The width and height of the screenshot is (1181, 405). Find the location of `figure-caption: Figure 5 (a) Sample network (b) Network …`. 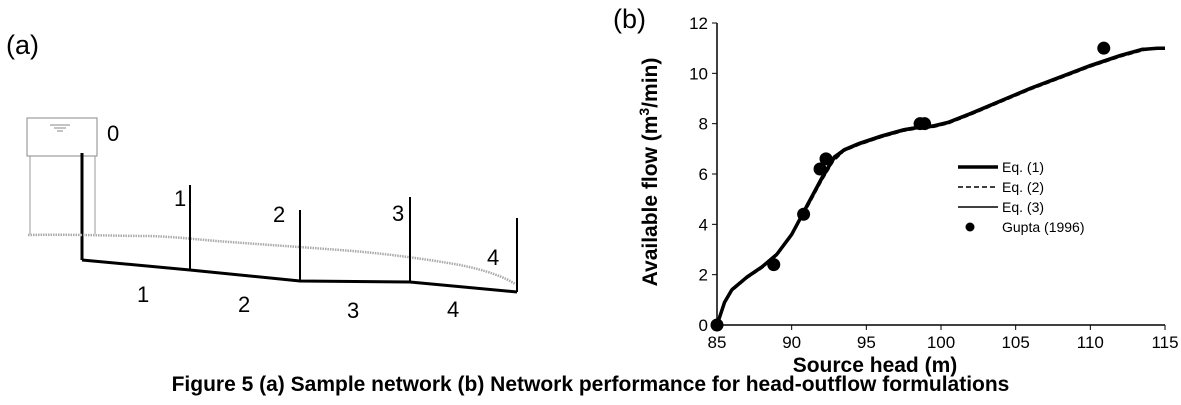

figure-caption: Figure 5 (a) Sample network (b) Network … is located at coordinates (590, 384).